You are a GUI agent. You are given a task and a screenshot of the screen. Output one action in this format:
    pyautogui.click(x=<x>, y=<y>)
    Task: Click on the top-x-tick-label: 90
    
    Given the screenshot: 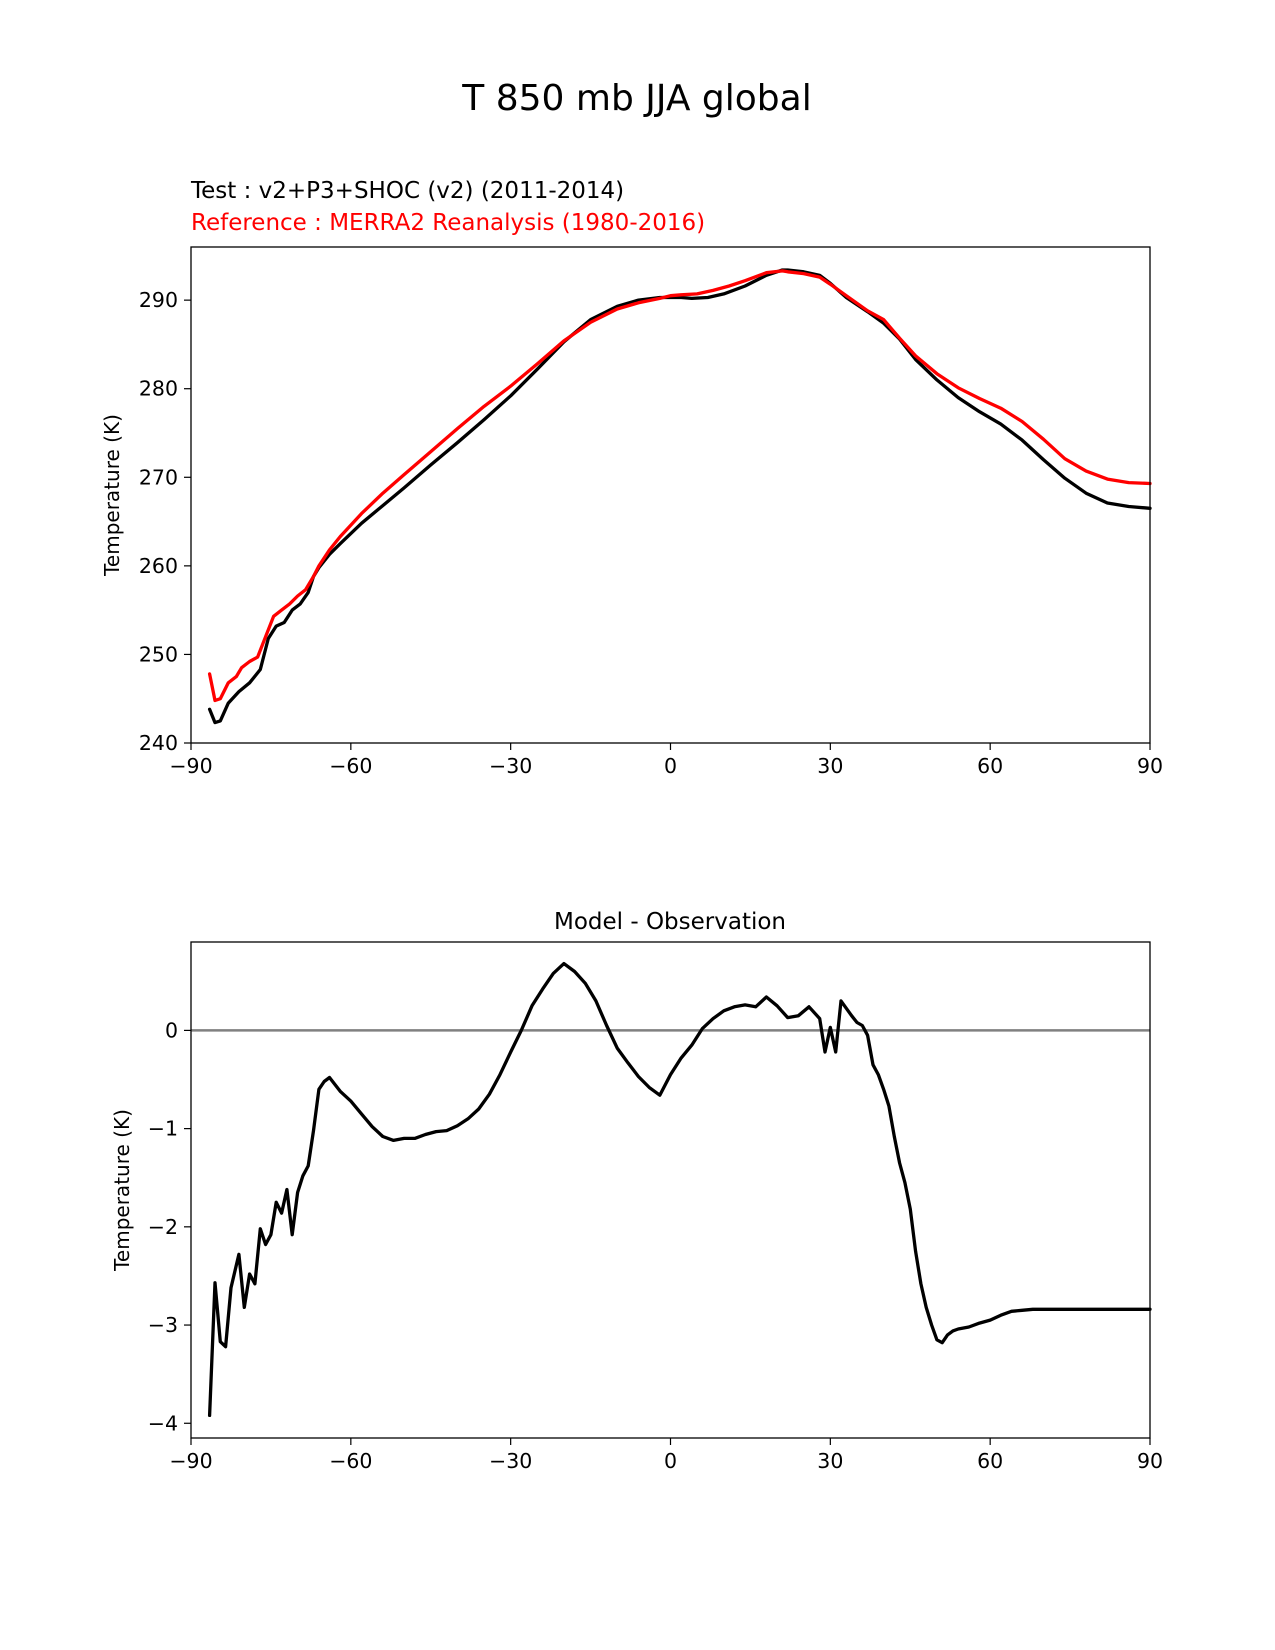 What is the action you would take?
    pyautogui.click(x=1150, y=766)
    